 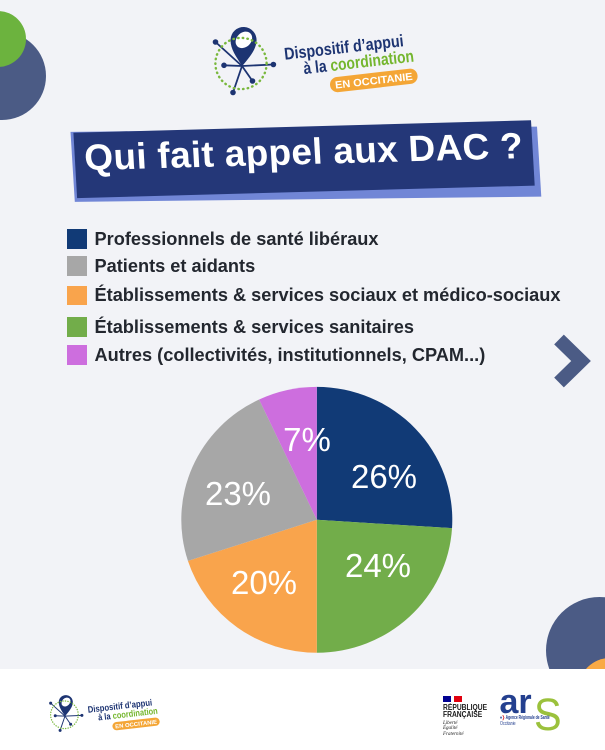 What do you see at coordinates (378, 565) in the screenshot?
I see `svg-text: 24%` at bounding box center [378, 565].